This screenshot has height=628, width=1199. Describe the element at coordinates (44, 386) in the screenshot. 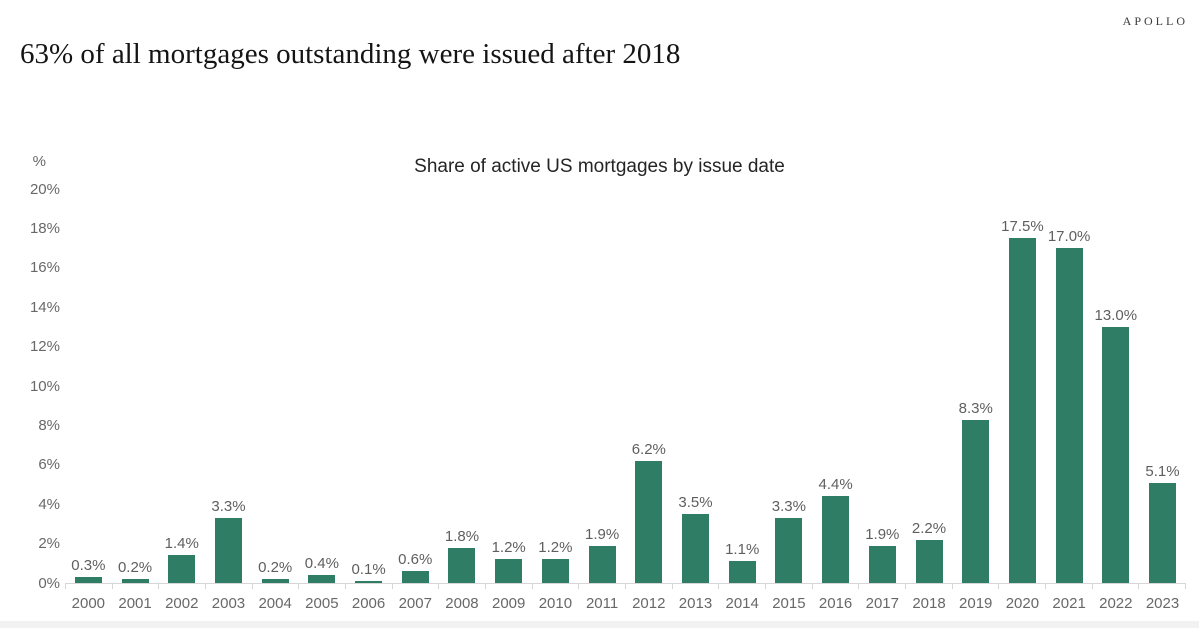

I see `y-axis-tick-label: 10%` at that location.